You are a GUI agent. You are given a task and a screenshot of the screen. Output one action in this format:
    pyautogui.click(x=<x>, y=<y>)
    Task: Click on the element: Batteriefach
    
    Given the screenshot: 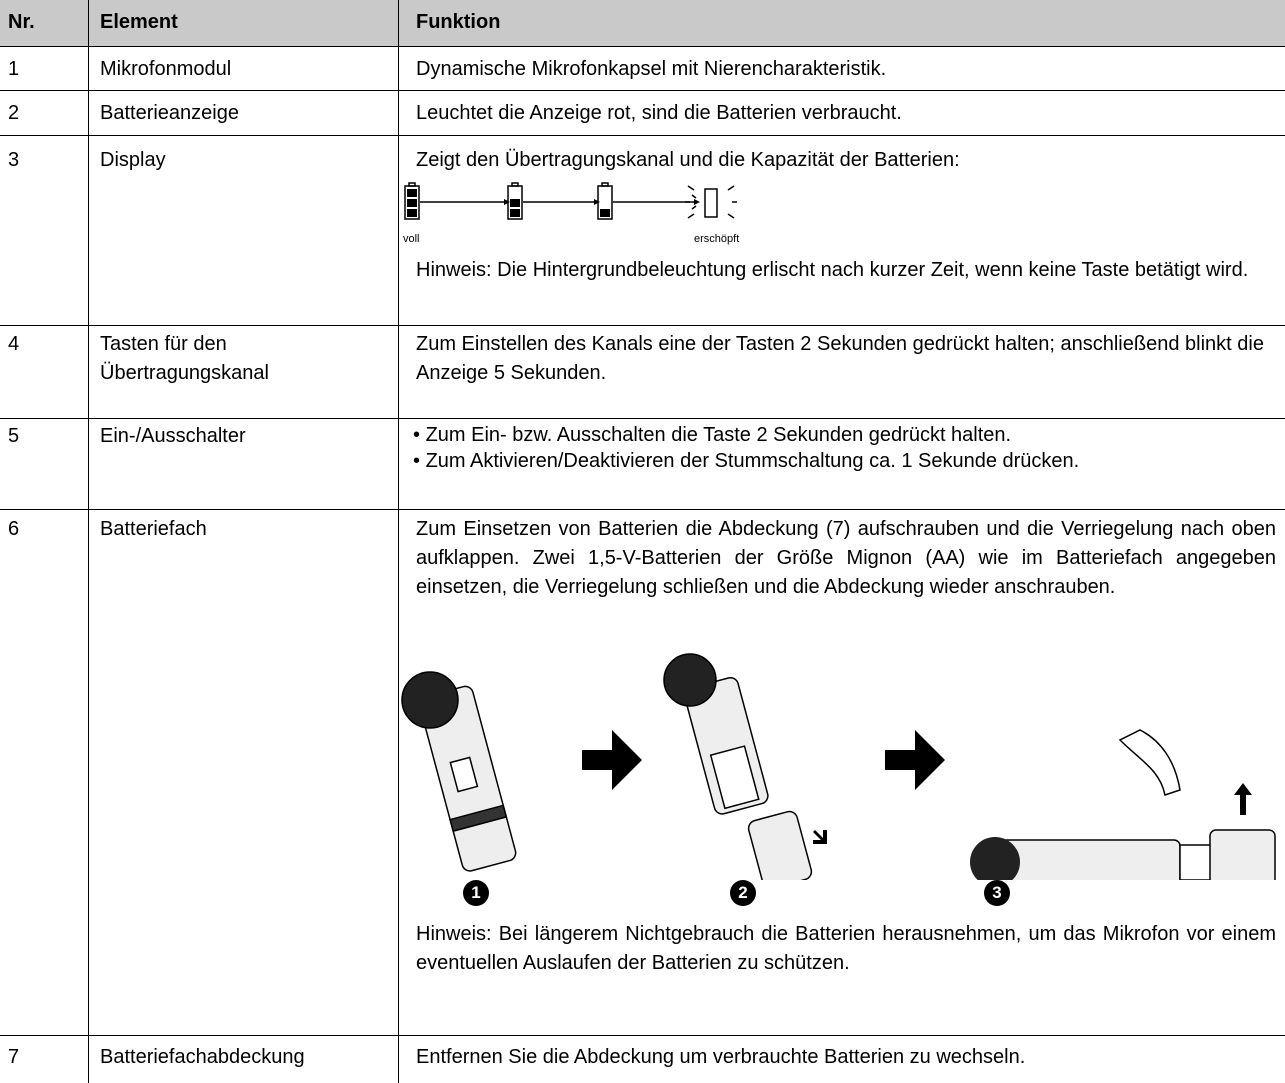 What is the action you would take?
    pyautogui.click(x=153, y=529)
    